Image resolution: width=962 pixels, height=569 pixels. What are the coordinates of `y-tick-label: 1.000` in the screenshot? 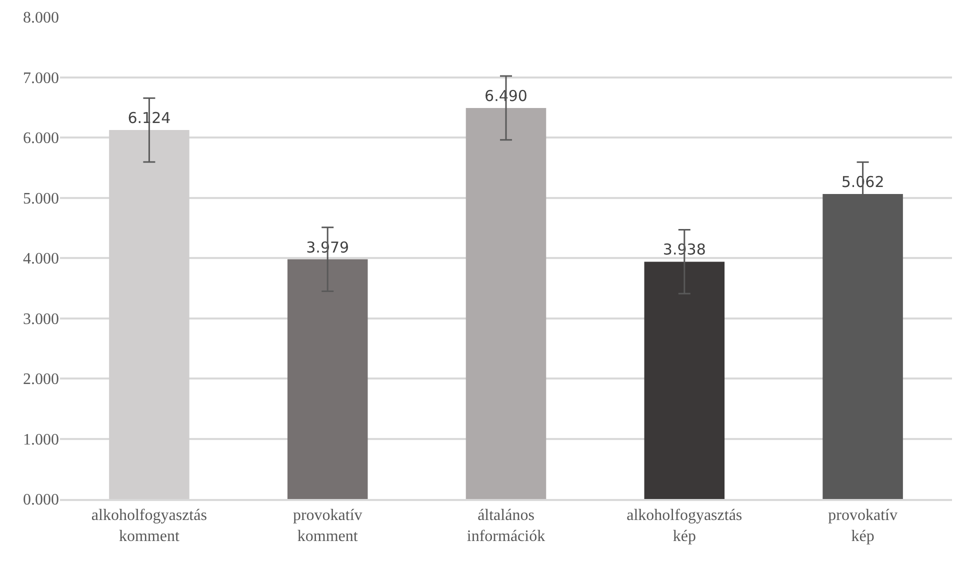 It's located at (41, 439).